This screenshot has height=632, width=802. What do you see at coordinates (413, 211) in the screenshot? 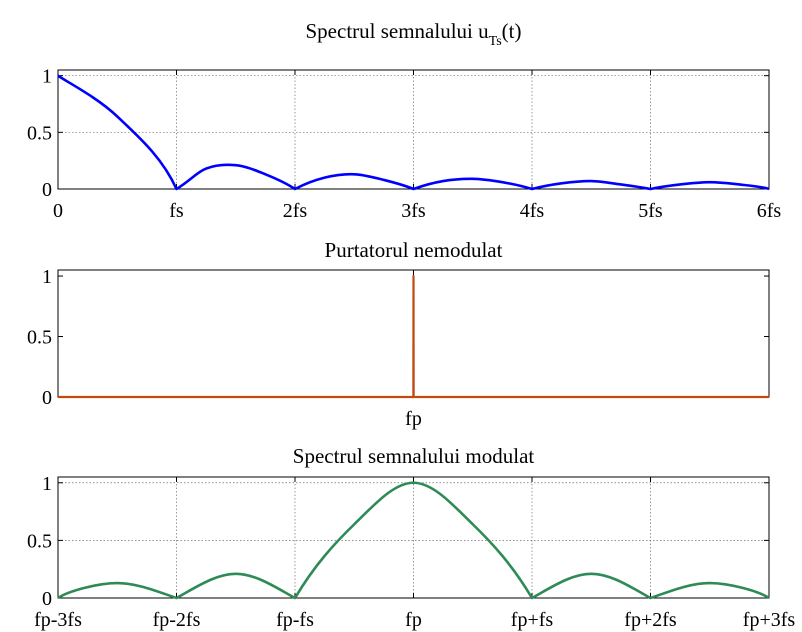
I see `x-tick-label: 3fs` at bounding box center [413, 211].